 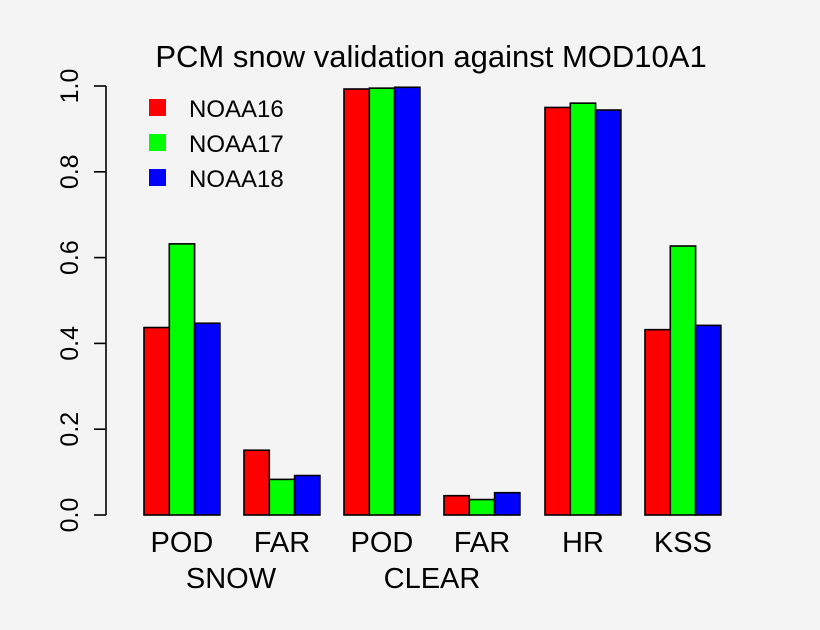 What do you see at coordinates (70, 171) in the screenshot?
I see `y-tick-label-4: 0.8` at bounding box center [70, 171].